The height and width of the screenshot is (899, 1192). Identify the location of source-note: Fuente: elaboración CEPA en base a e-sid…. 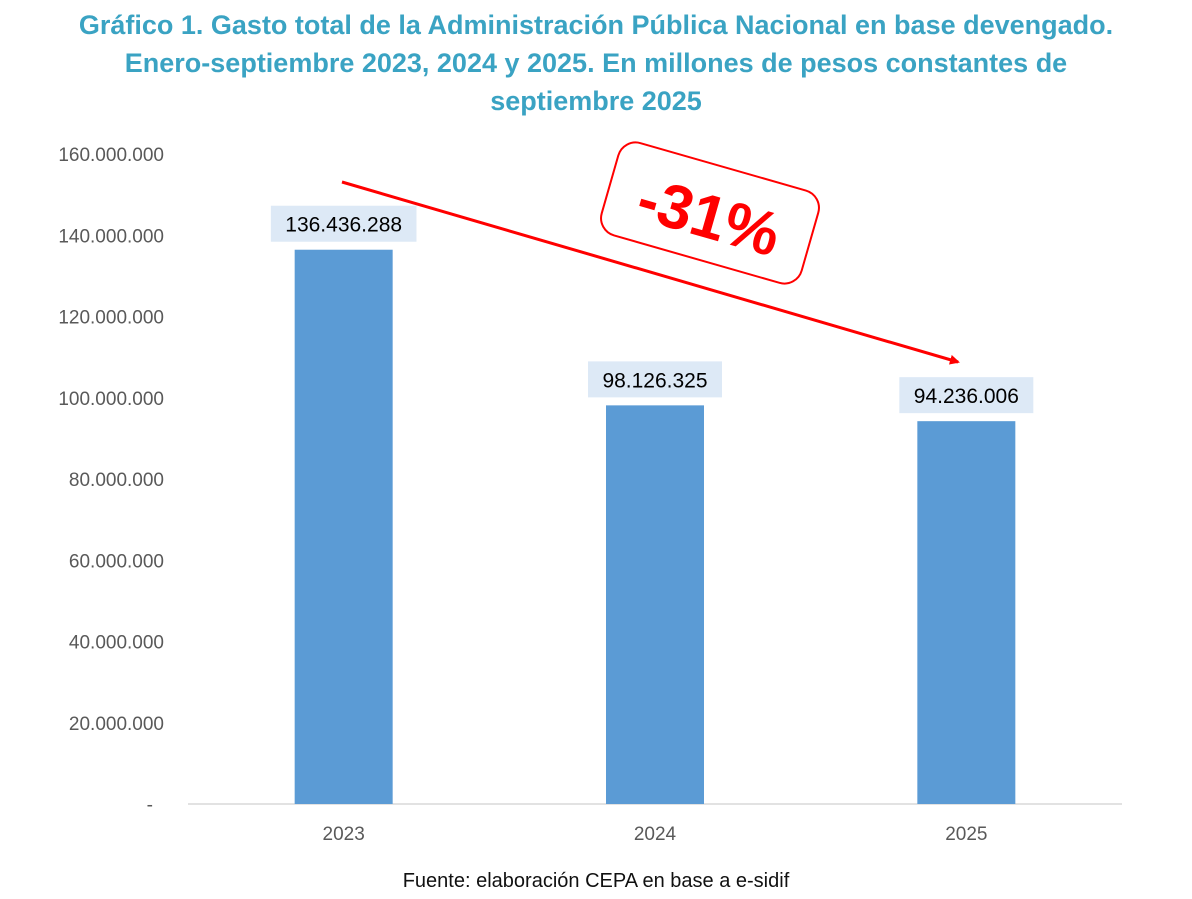
(596, 881).